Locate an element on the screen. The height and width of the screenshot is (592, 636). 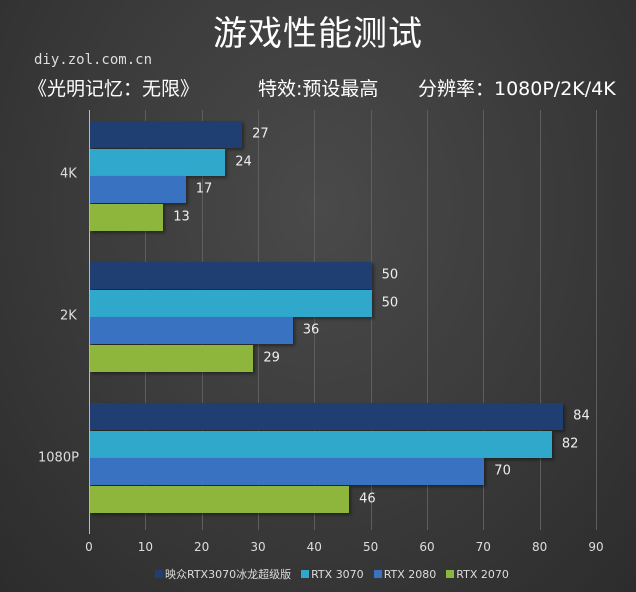
x-tick-label: 80 is located at coordinates (539, 547).